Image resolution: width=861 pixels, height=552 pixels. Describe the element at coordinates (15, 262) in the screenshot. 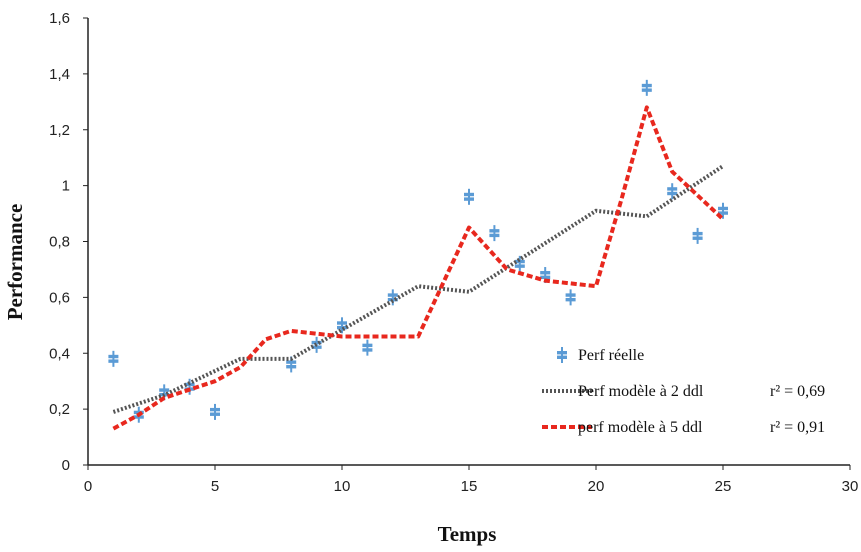

I see `y-axis-title: Performance` at that location.